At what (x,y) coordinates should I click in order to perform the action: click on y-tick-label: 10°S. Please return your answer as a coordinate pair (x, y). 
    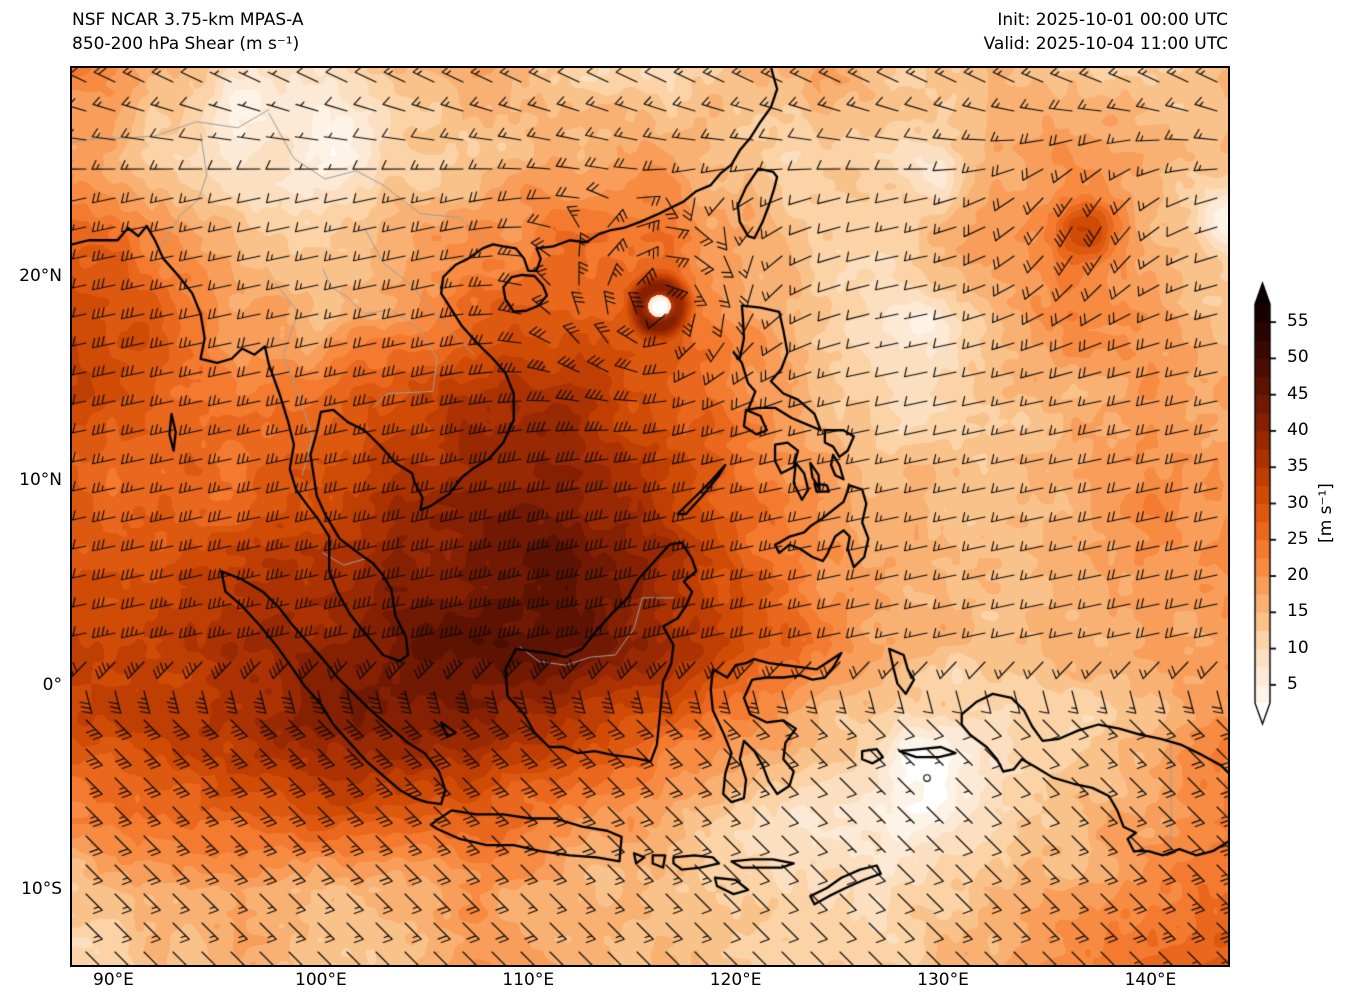
    Looking at the image, I should click on (41, 889).